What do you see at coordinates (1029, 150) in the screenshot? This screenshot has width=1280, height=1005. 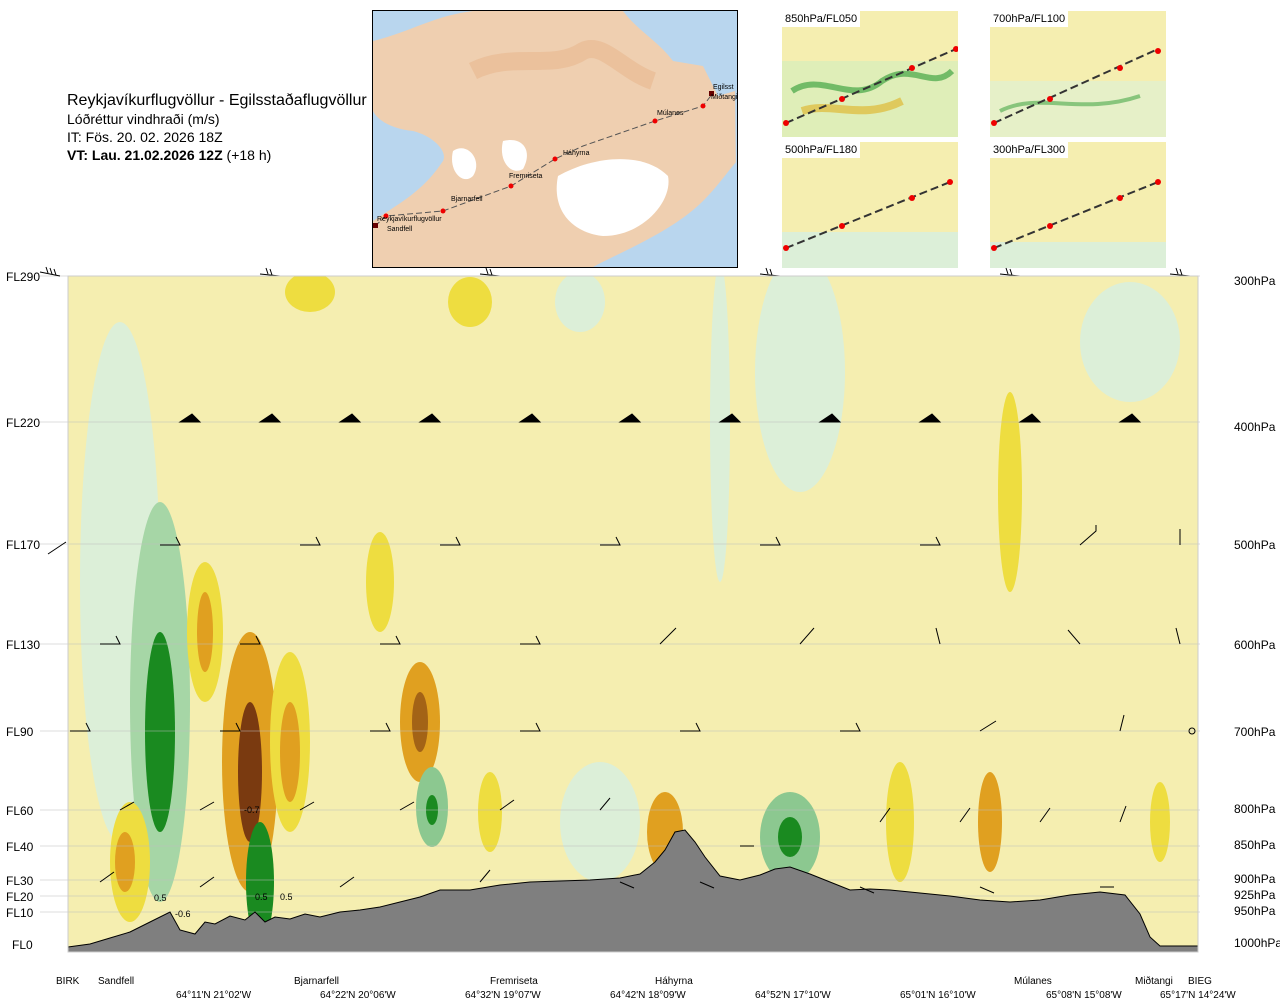 I see `minimap-label: 300hPa/FL300` at bounding box center [1029, 150].